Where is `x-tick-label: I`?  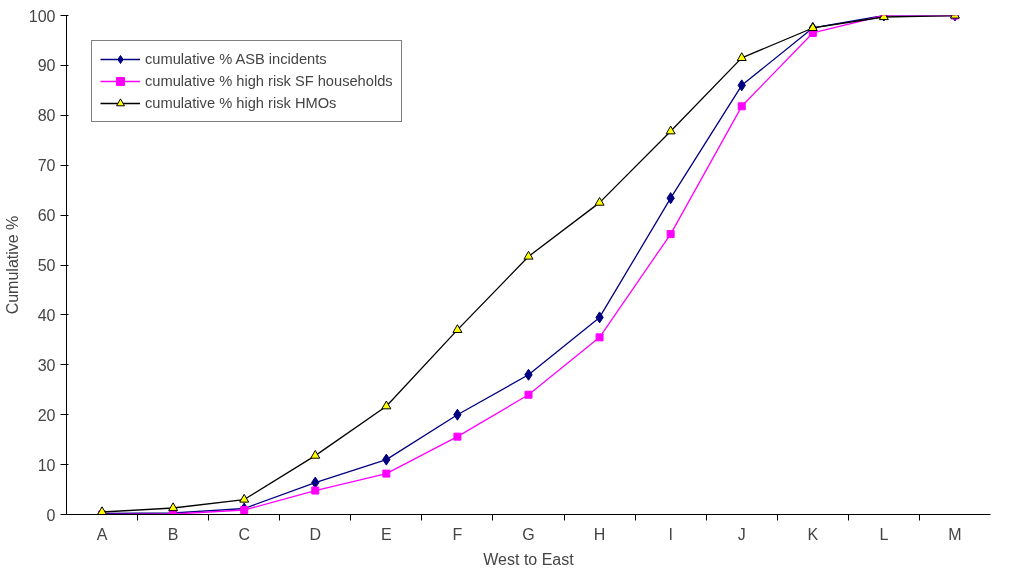 x-tick-label: I is located at coordinates (670, 534).